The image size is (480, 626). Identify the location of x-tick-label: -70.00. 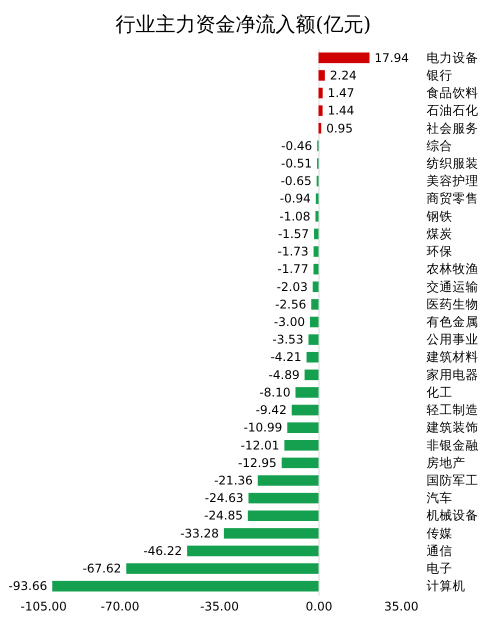
(120, 607).